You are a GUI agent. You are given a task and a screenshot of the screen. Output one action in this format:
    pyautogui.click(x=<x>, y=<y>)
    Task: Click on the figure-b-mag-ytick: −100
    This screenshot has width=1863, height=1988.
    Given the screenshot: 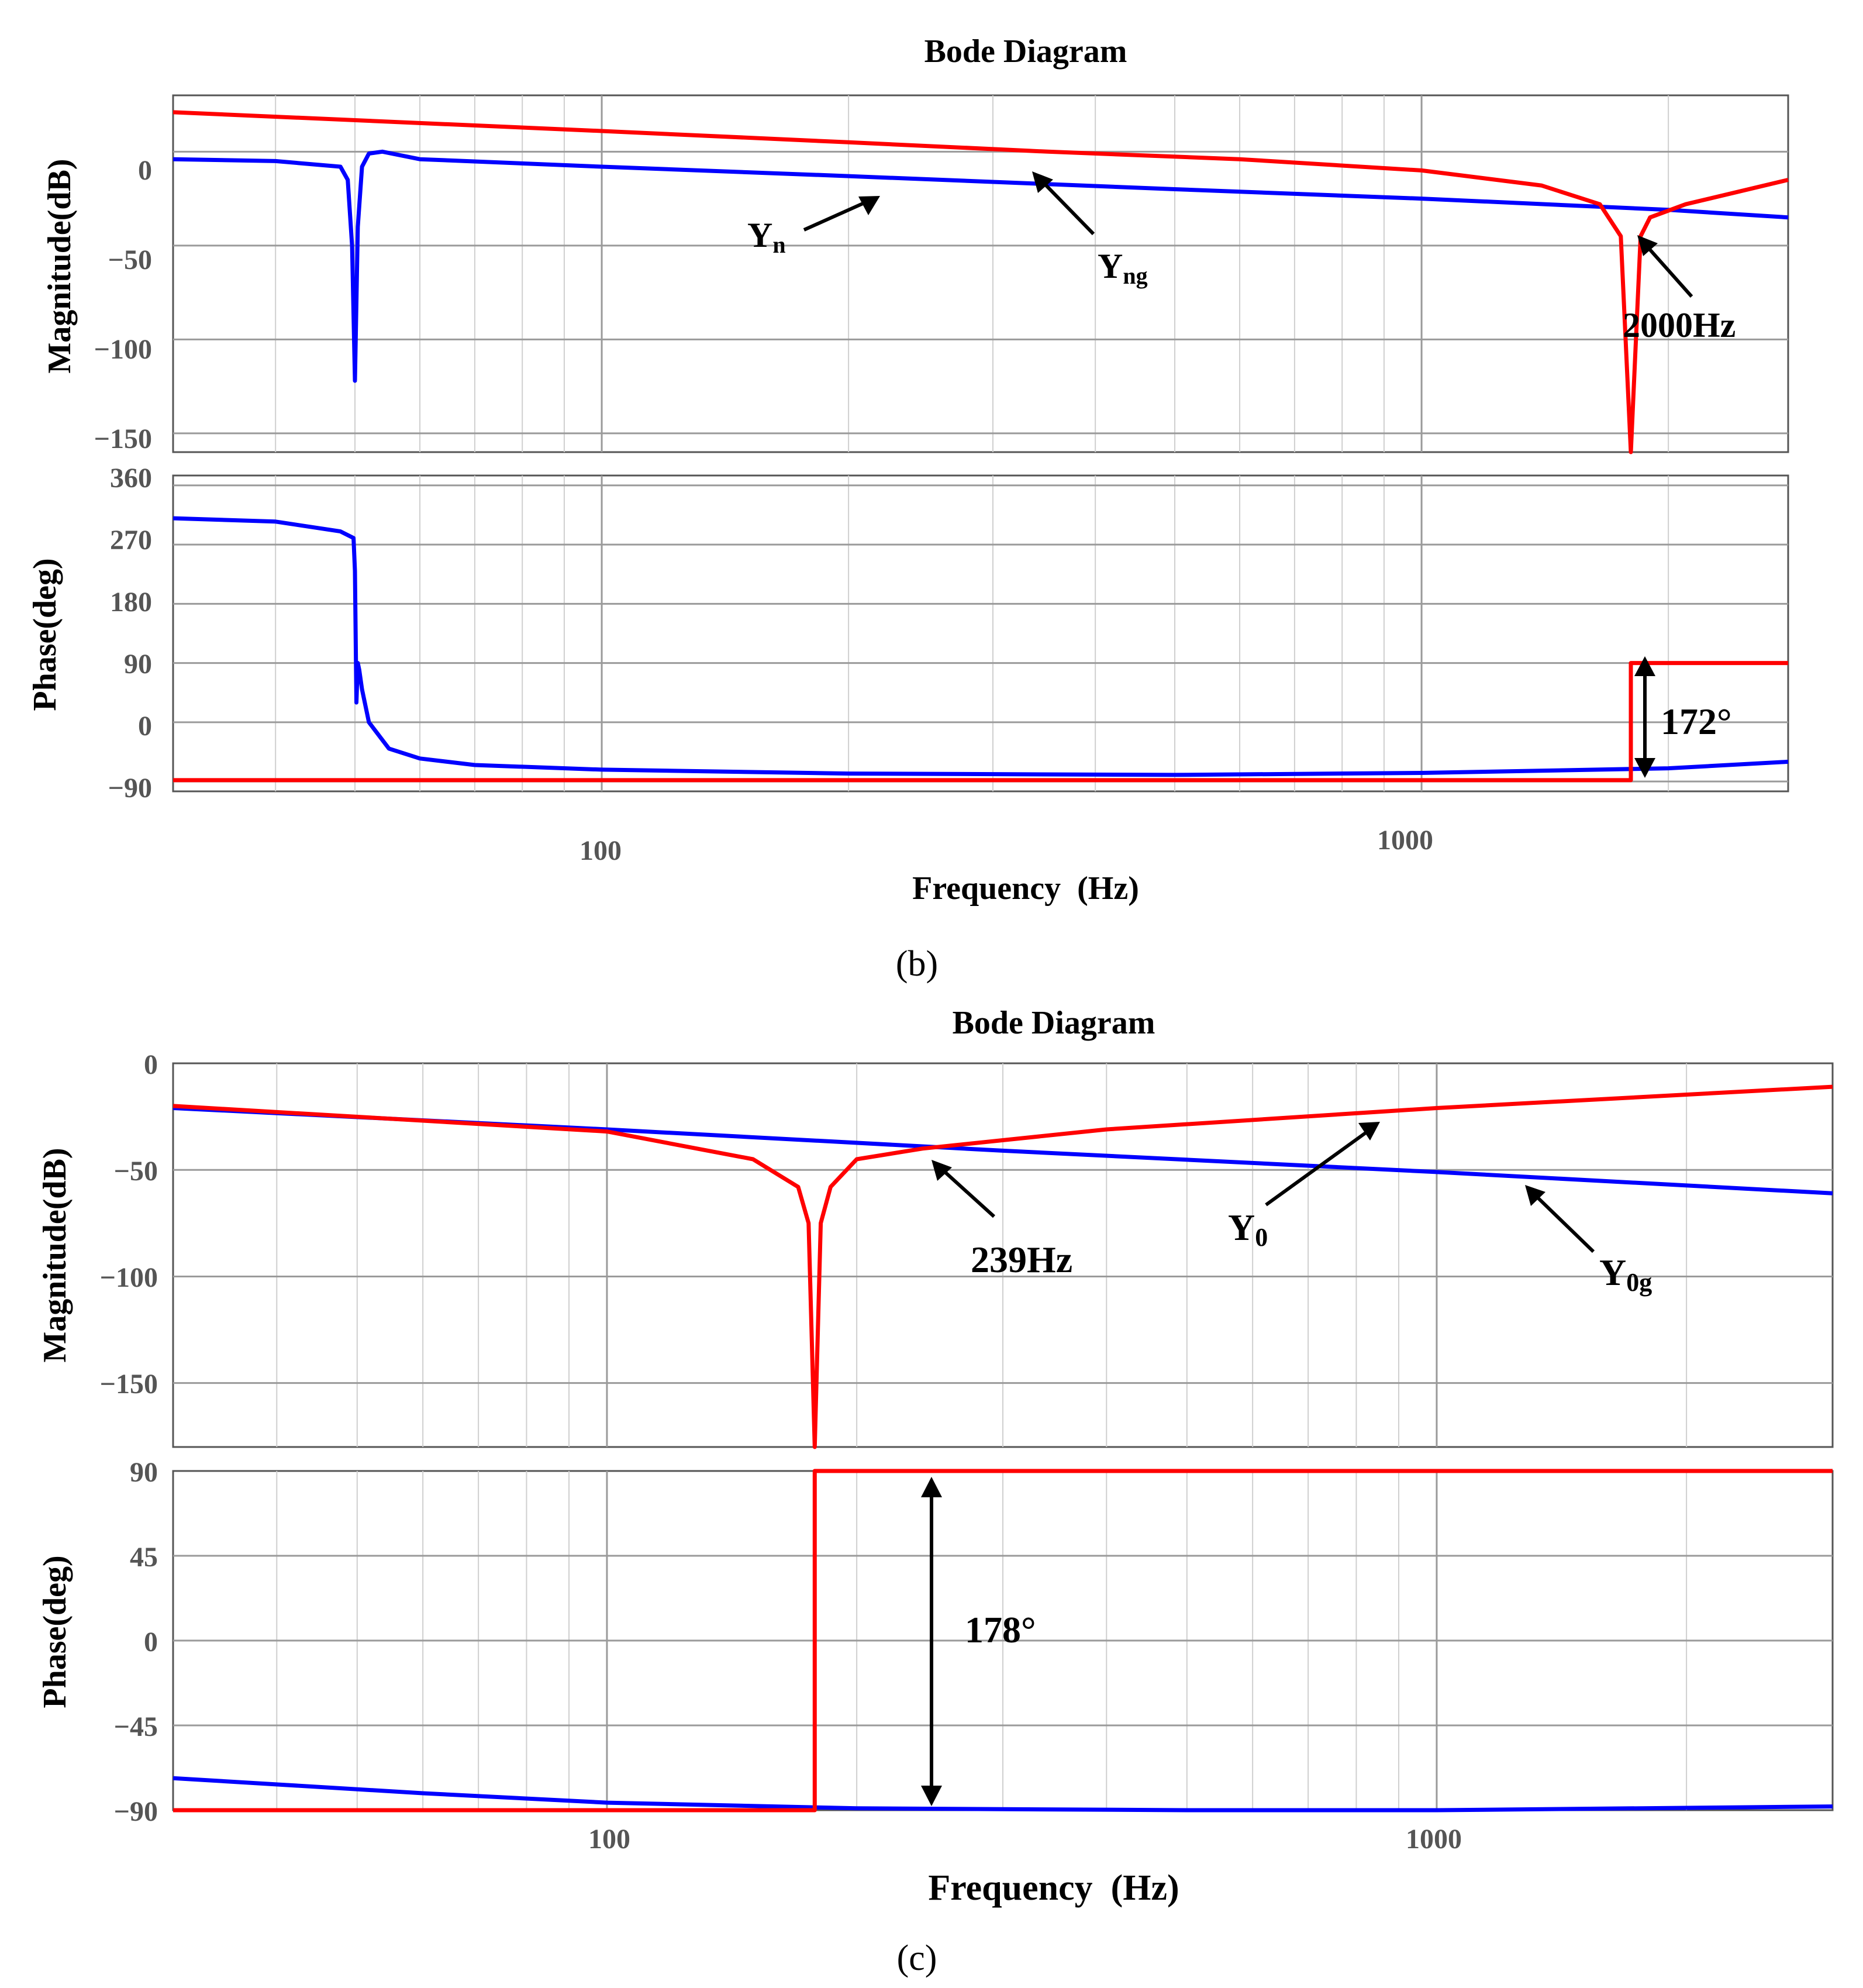 What is the action you would take?
    pyautogui.click(x=123, y=350)
    